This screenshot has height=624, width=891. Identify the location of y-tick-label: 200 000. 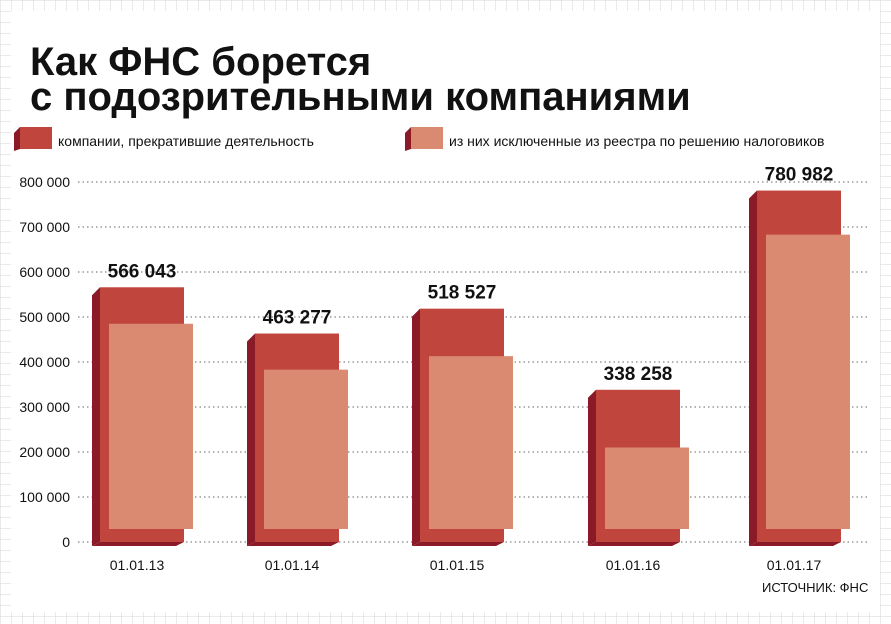
(44, 452).